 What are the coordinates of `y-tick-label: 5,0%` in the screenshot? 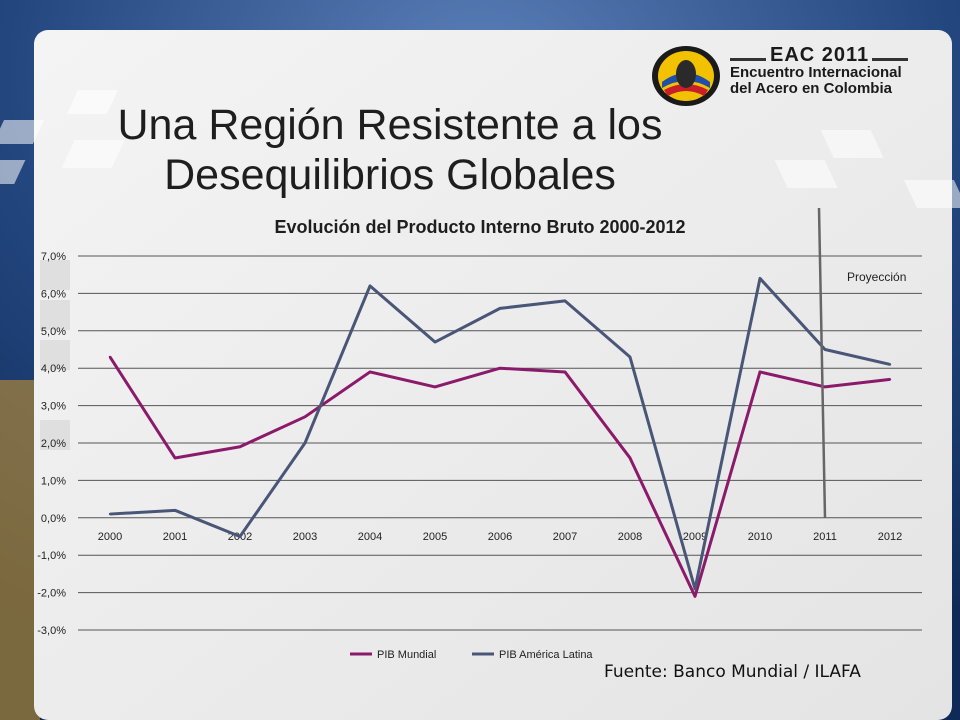 It's located at (53, 332).